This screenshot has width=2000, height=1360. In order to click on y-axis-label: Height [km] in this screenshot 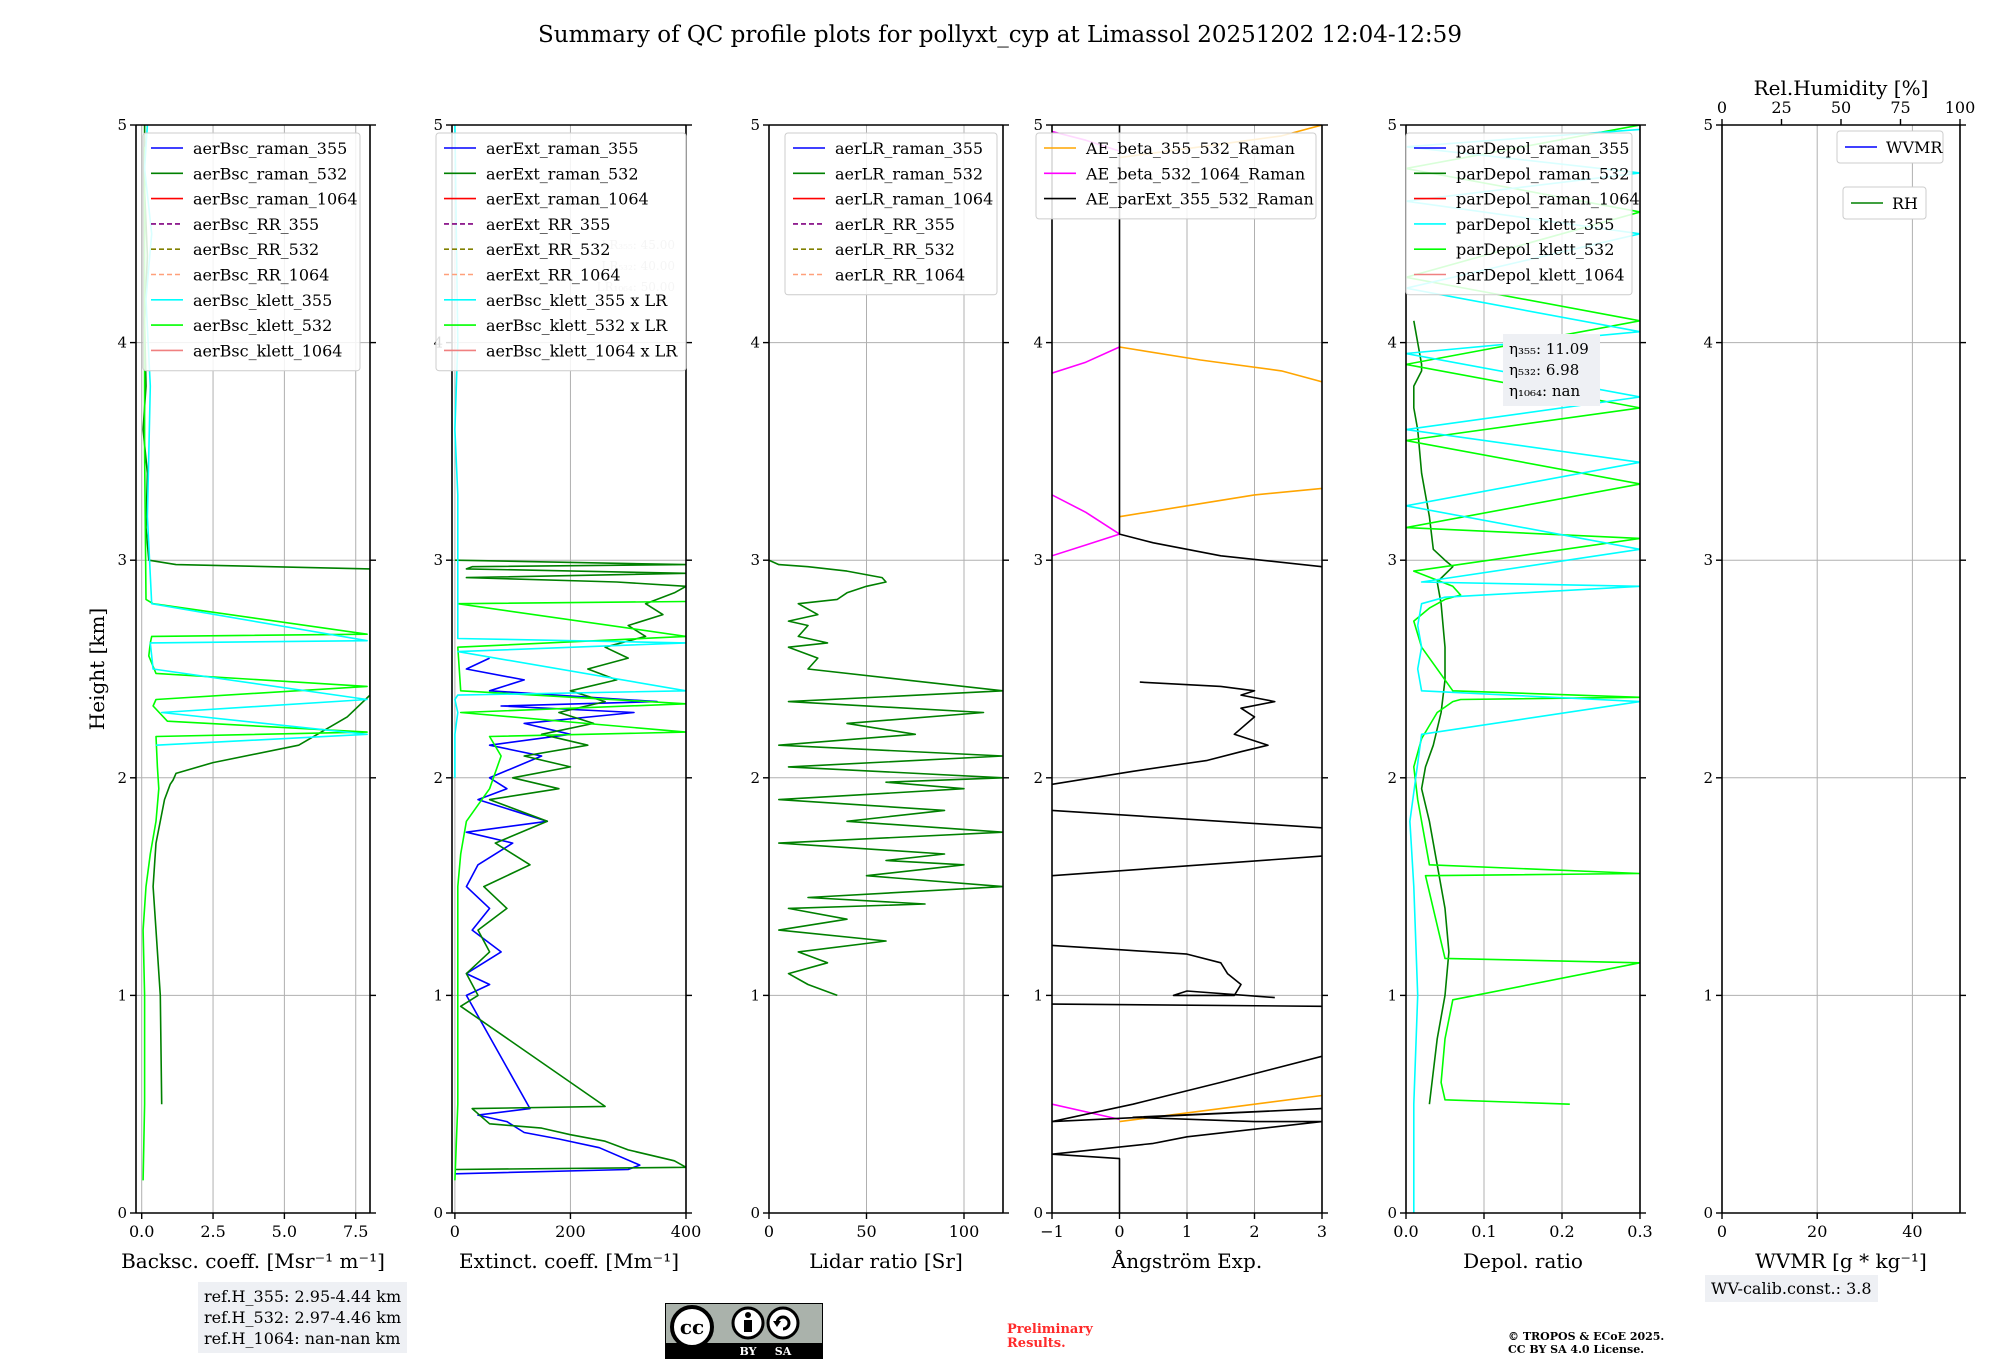, I will do `click(97, 669)`.